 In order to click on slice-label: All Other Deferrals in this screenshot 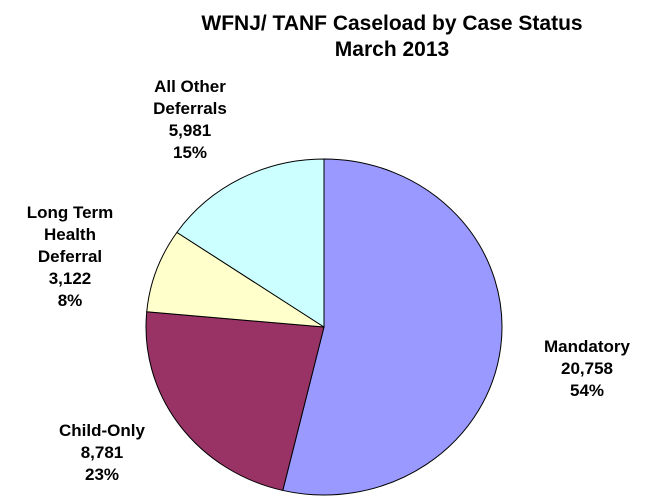, I will do `click(190, 97)`.